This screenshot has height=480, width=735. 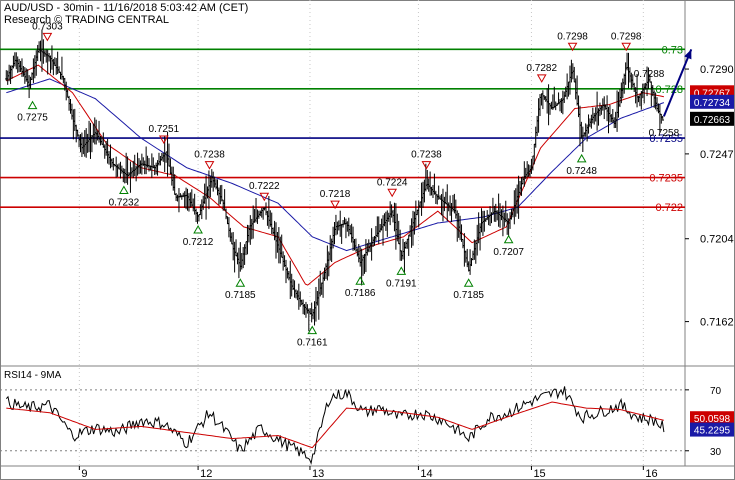 What do you see at coordinates (716, 452) in the screenshot?
I see `rsi-tick-label: 30` at bounding box center [716, 452].